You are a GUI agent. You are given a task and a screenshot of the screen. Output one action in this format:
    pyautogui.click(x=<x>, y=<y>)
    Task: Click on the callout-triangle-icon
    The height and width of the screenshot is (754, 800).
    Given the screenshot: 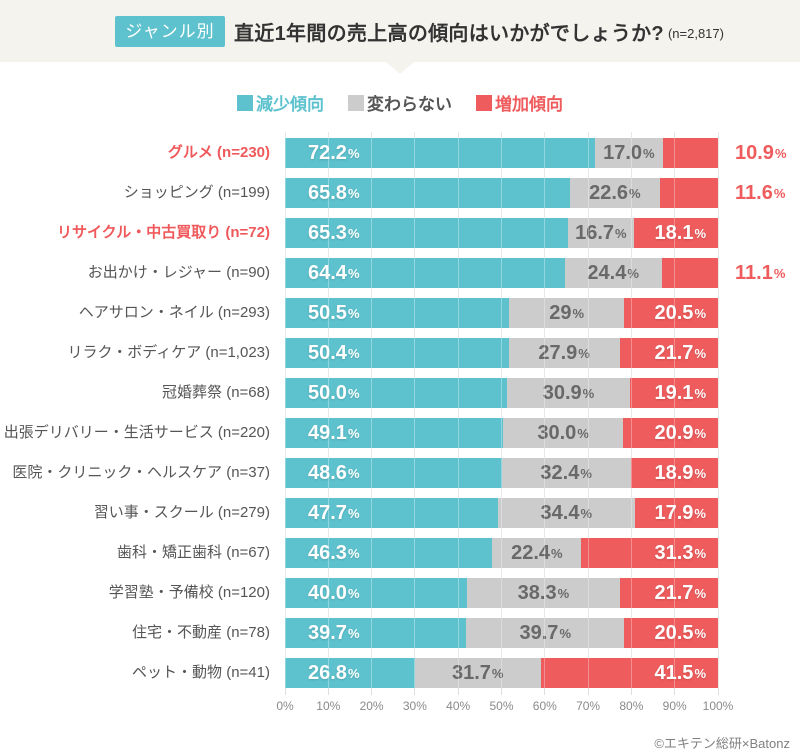 What is the action you would take?
    pyautogui.click(x=400, y=68)
    